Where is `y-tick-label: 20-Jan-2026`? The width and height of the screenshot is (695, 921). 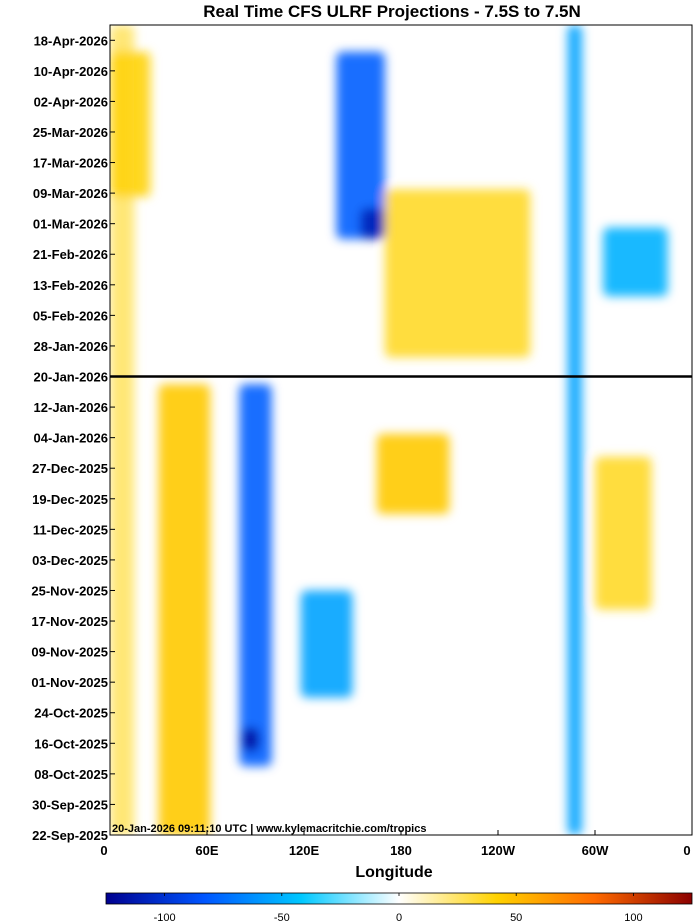
y-tick-label: 20-Jan-2026 is located at coordinates (71, 377).